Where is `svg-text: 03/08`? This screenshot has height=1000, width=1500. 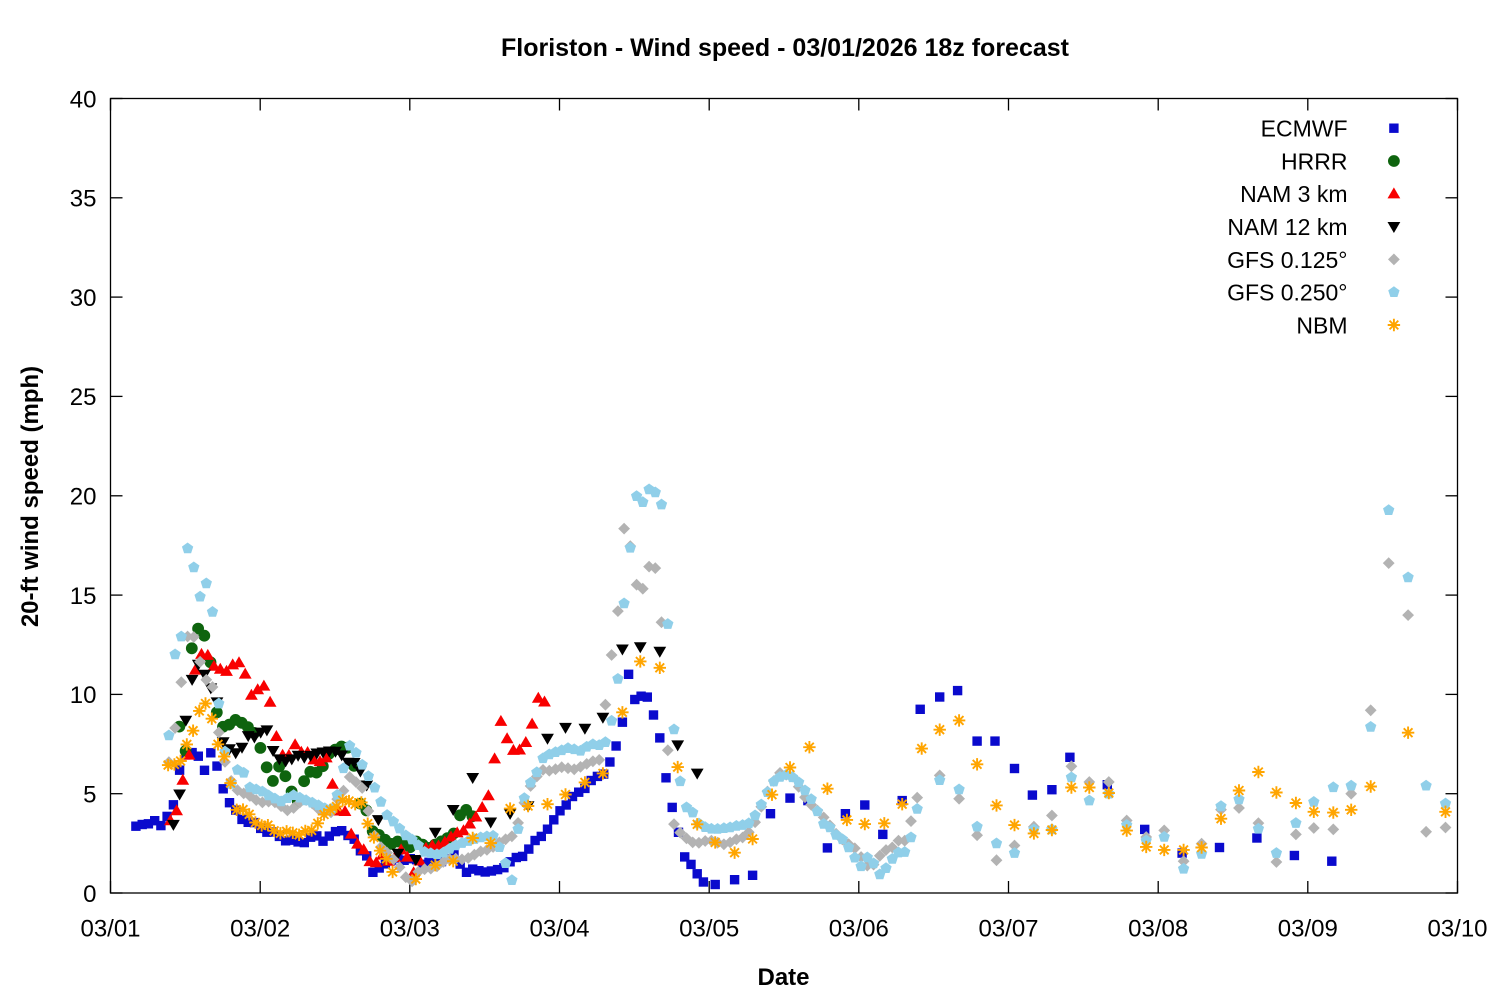 svg-text: 03/08 is located at coordinates (1158, 929).